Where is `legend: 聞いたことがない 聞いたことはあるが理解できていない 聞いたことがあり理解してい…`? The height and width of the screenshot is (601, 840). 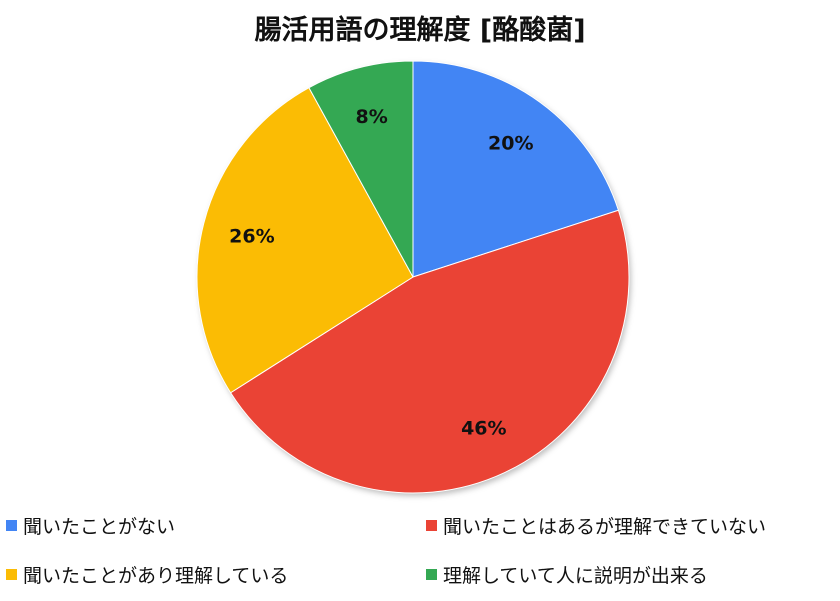
legend: 聞いたことがない 聞いたことはあるが理解できていない 聞いたことがあり理解してい… is located at coordinates (421, 550).